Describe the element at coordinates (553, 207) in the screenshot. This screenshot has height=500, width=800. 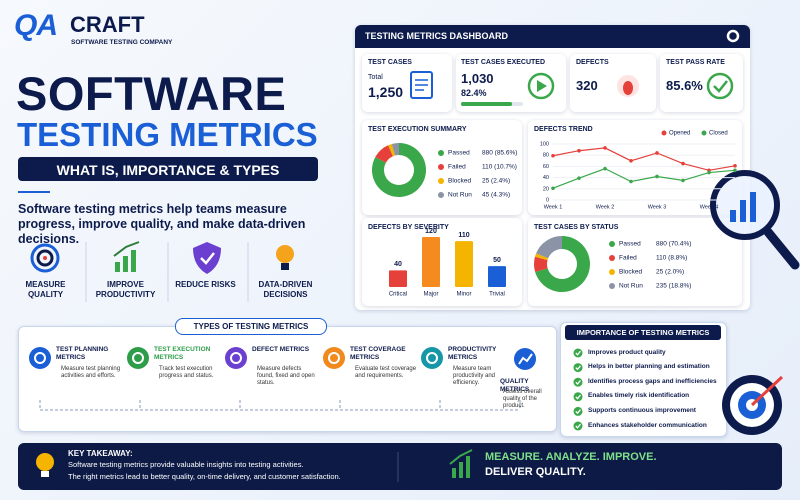
I see `x-tick-label: Week 1` at that location.